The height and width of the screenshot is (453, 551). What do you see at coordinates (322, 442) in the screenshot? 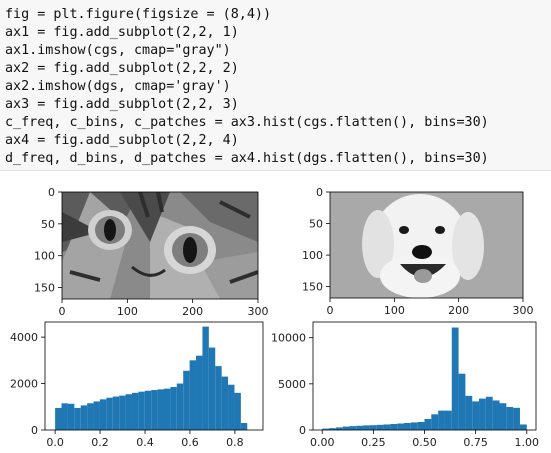
I see `x-tick-label: 0.00` at bounding box center [322, 442].